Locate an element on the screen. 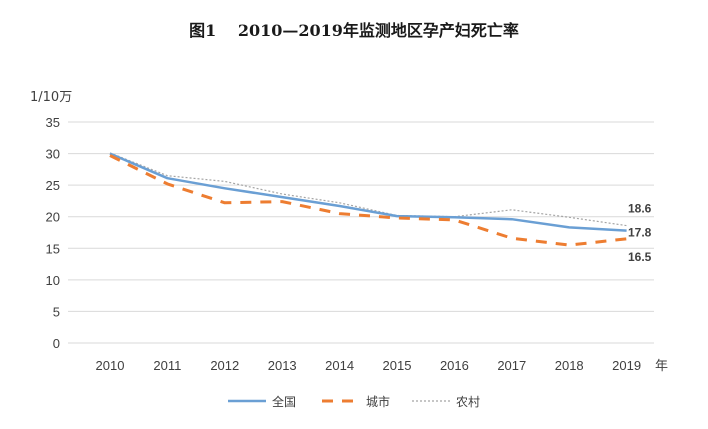  x-axis-unit-label: 年 is located at coordinates (661, 366).